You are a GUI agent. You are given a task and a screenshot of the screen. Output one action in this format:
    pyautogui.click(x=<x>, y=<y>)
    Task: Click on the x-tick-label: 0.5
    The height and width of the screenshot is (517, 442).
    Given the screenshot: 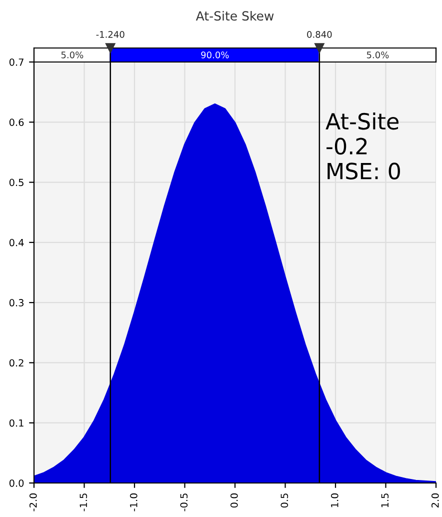 What is the action you would take?
    pyautogui.click(x=284, y=501)
    